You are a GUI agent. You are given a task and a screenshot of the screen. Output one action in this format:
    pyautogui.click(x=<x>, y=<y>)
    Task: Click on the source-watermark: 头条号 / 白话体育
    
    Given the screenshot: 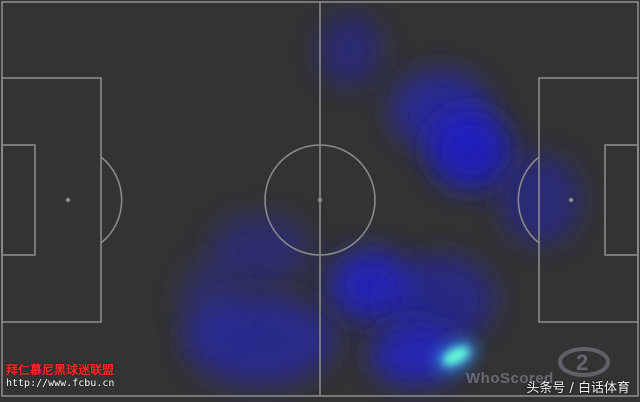 What is the action you would take?
    pyautogui.click(x=578, y=388)
    